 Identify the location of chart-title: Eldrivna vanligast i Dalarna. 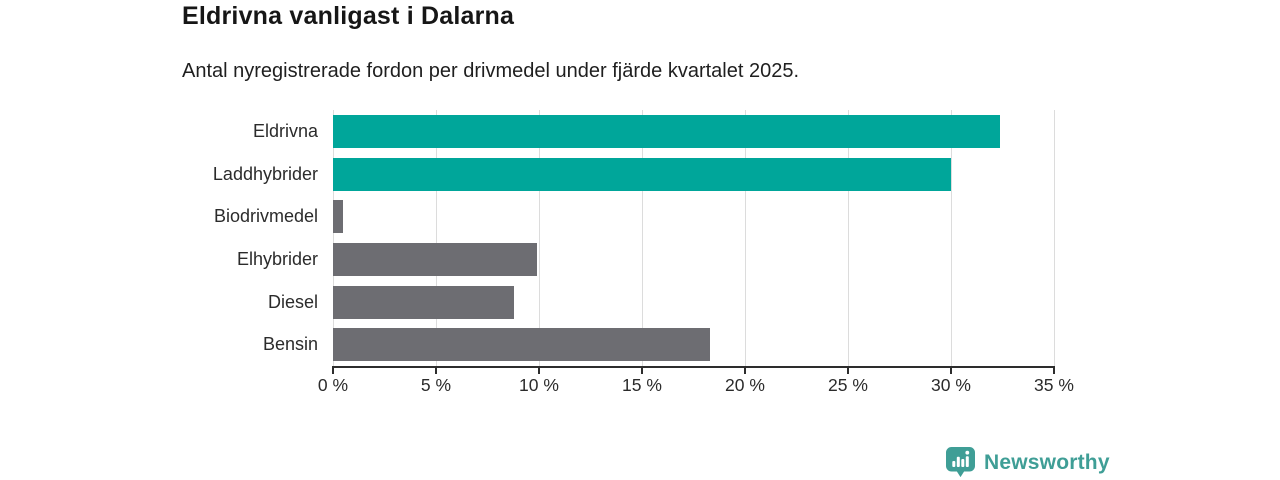
(348, 16).